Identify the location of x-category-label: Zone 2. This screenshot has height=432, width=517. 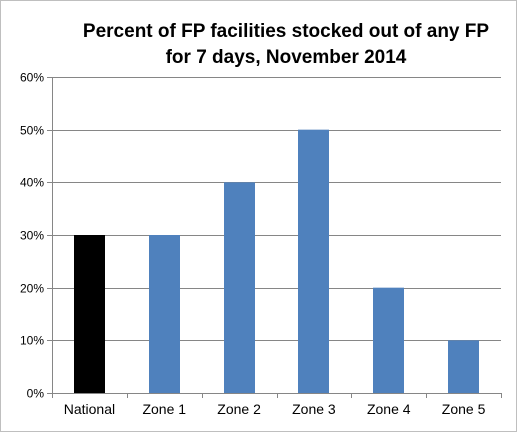
(239, 409).